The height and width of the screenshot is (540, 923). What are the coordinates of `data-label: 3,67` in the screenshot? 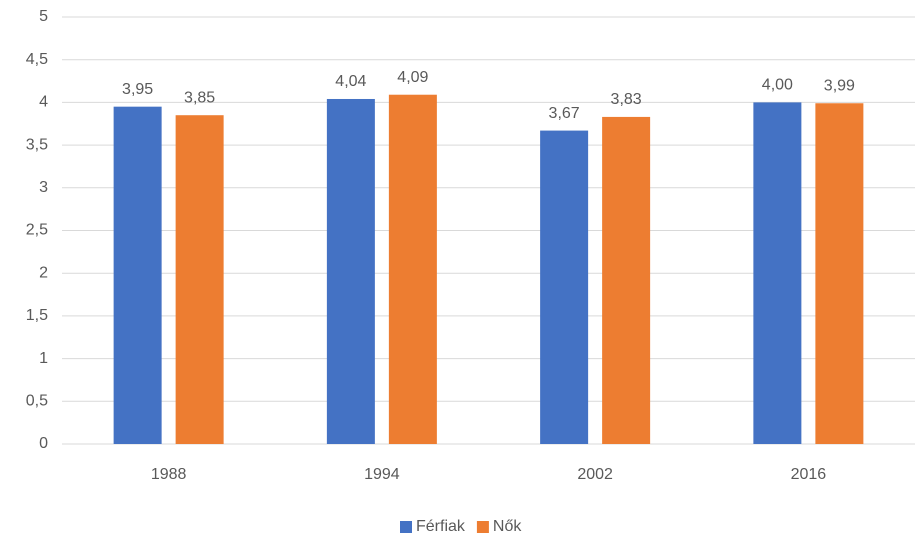 It's located at (564, 113).